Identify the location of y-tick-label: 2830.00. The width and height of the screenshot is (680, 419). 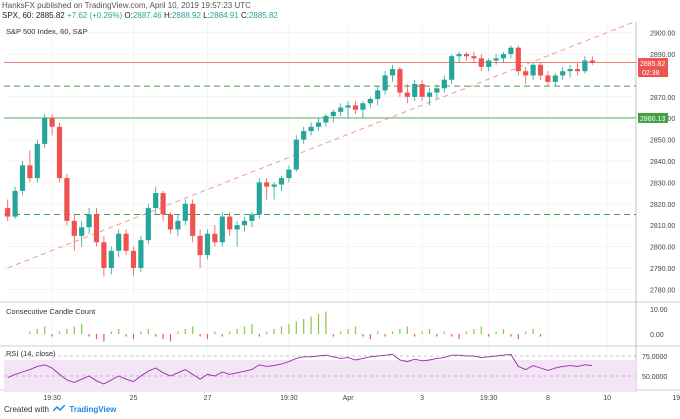
(662, 183).